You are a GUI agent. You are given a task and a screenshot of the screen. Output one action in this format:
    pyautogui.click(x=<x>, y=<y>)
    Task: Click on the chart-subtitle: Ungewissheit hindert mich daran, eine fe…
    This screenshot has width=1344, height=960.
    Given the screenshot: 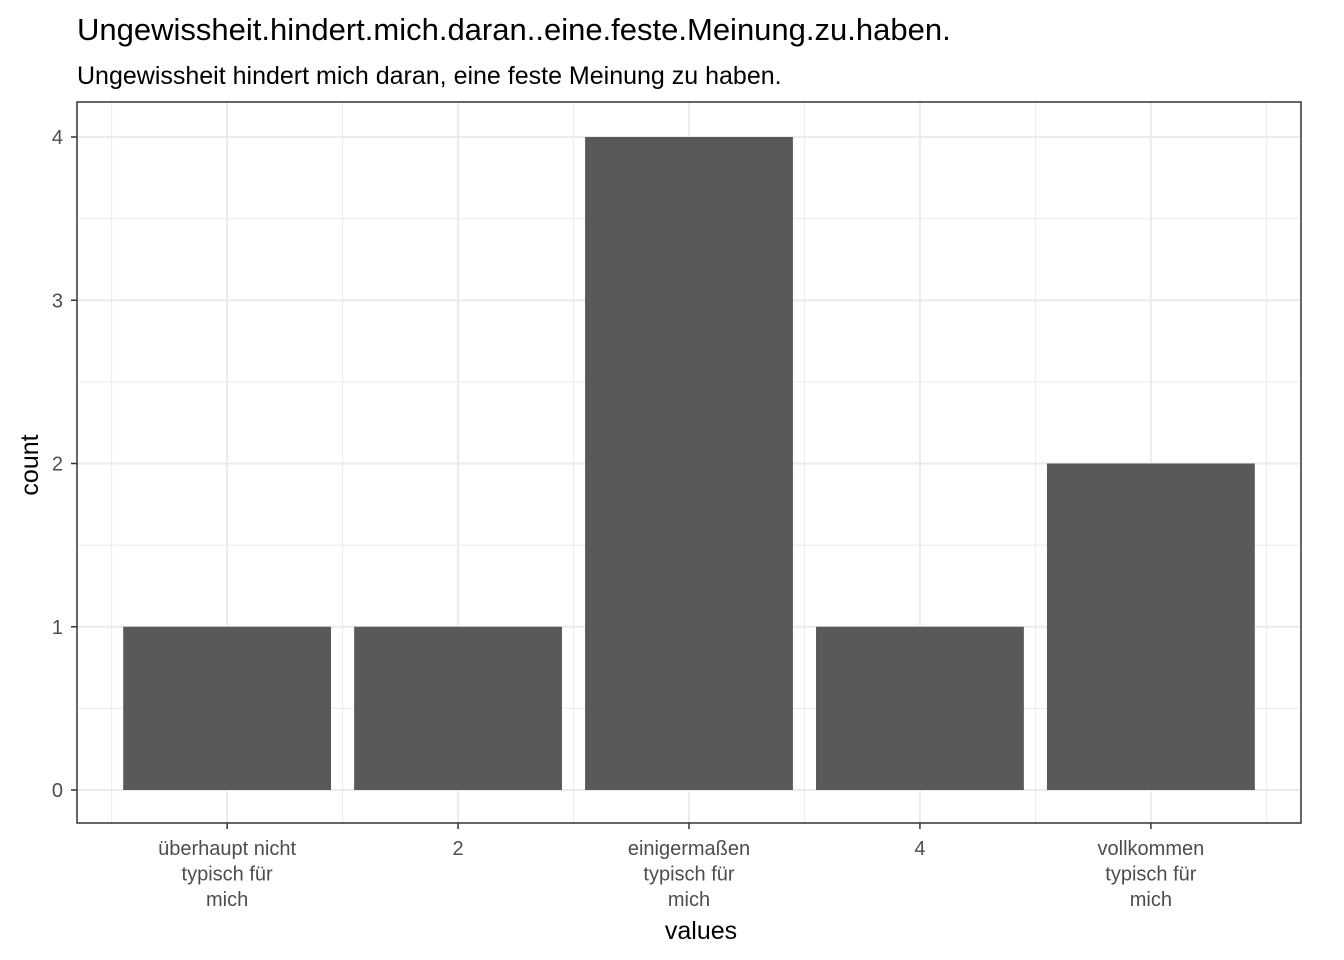 What is the action you would take?
    pyautogui.click(x=429, y=76)
    